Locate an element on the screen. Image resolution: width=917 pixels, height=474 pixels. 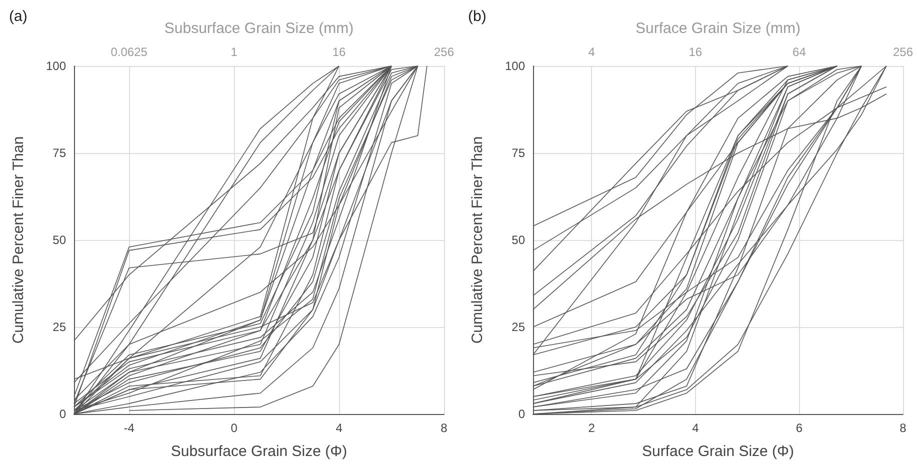
chart-title: (b) is located at coordinates (477, 16).